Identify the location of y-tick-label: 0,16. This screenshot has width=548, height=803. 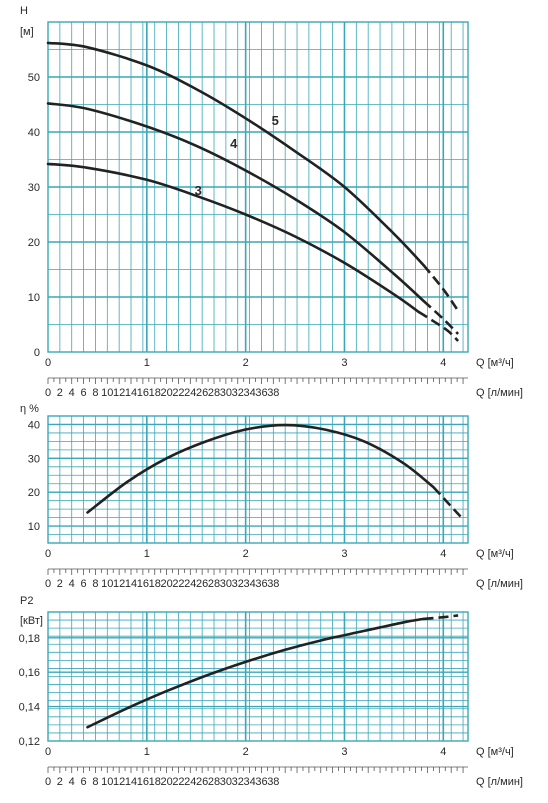
(29, 673).